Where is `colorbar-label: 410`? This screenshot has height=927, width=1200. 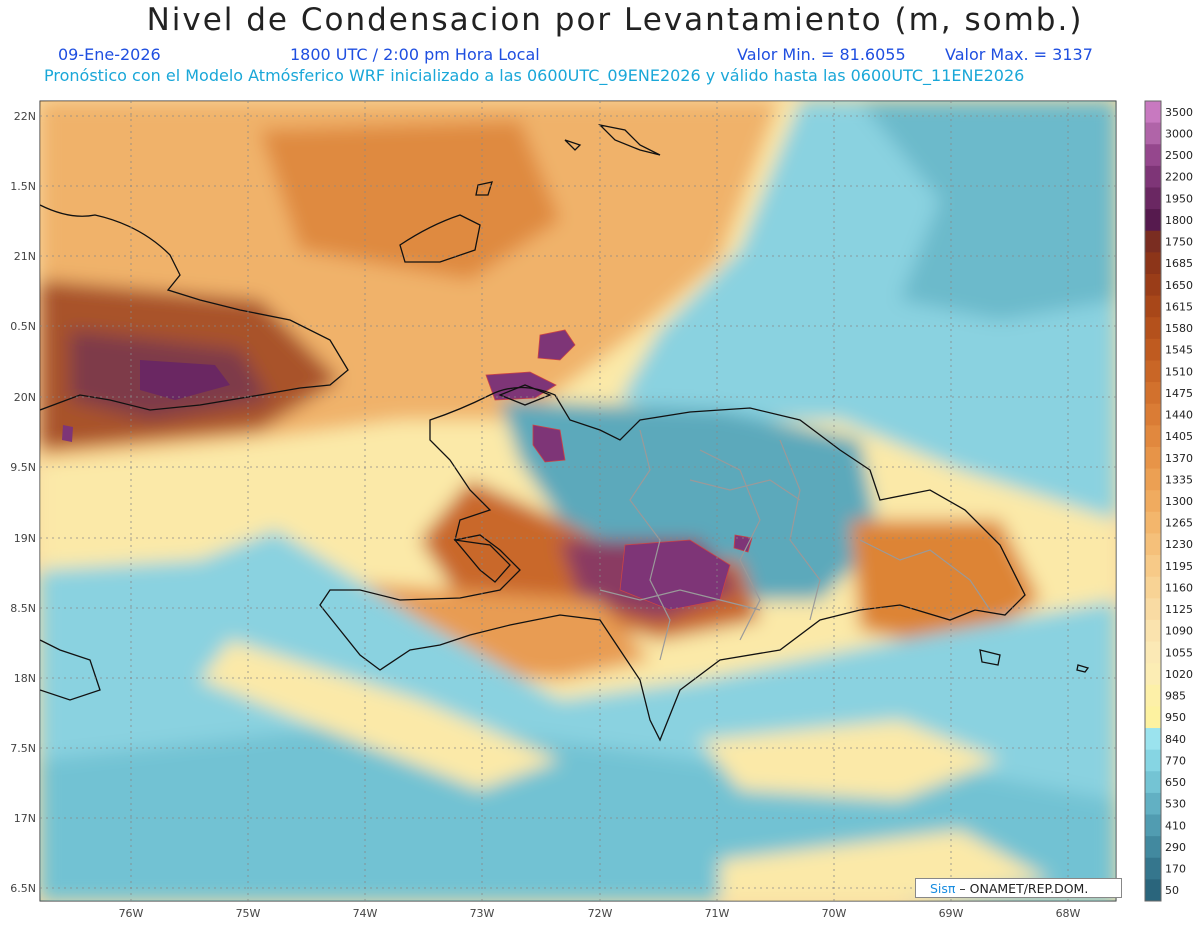
colorbar-label: 410 is located at coordinates (1175, 825).